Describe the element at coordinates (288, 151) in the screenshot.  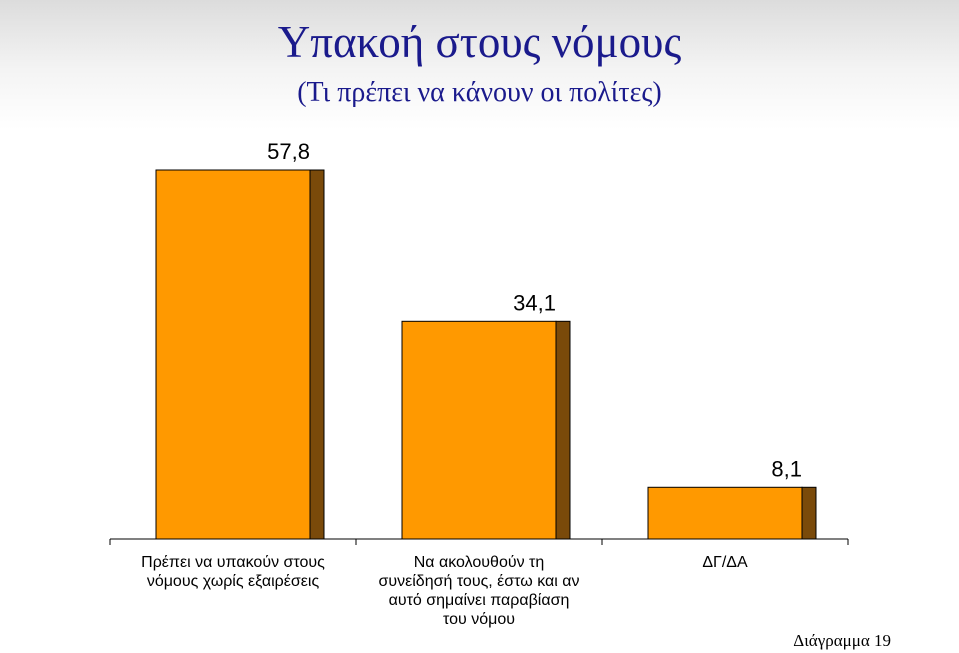
I see `data-label: 57,8` at that location.